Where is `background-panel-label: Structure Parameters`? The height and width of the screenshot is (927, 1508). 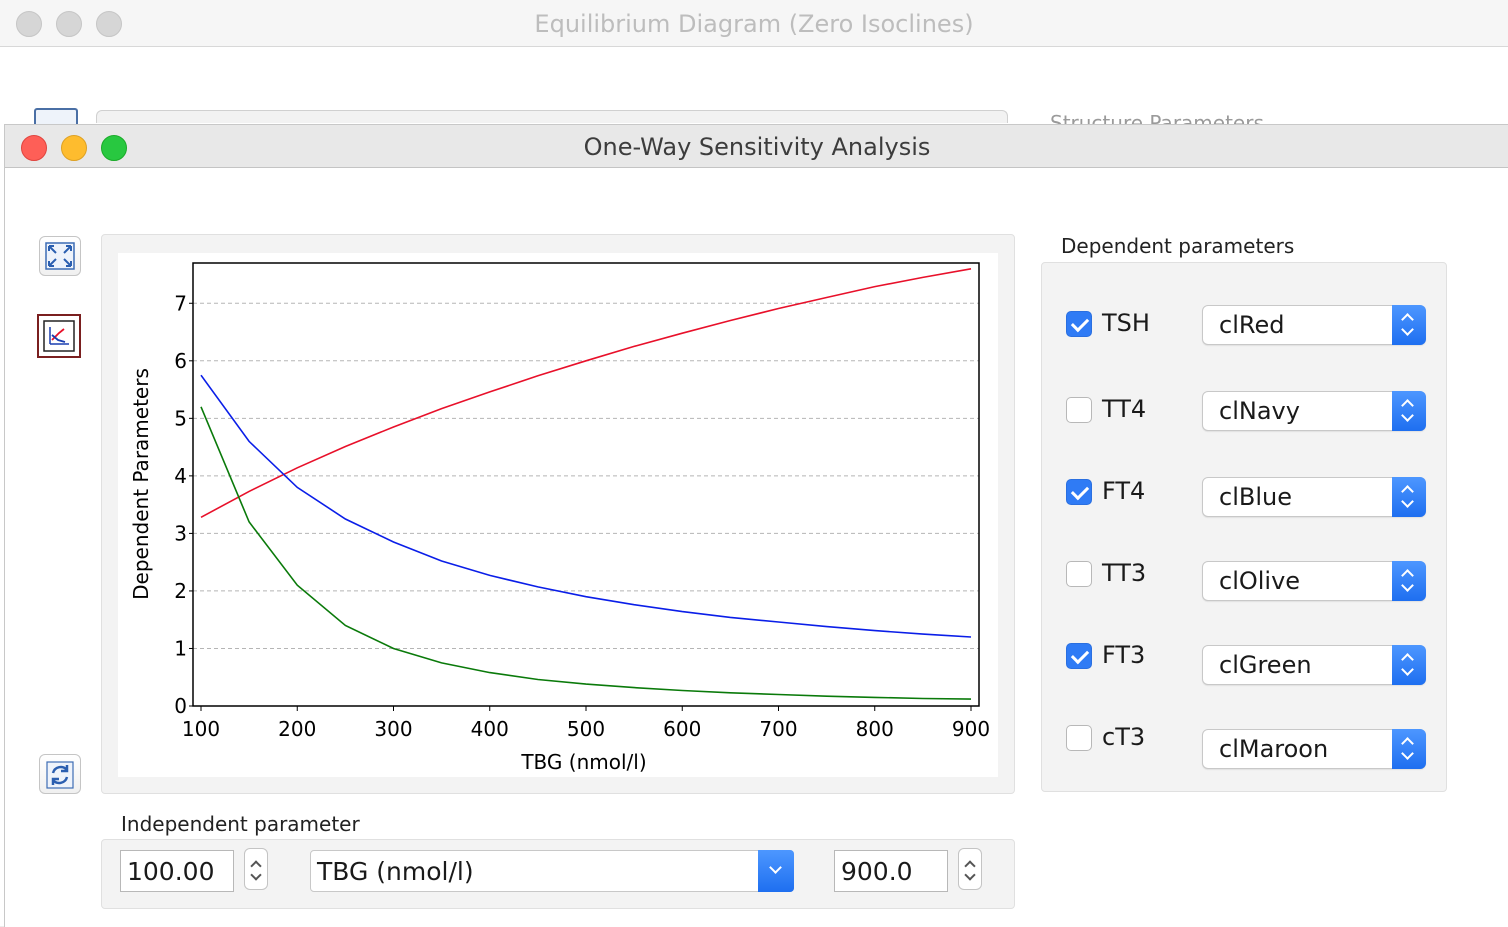 background-panel-label: Structure Parameters is located at coordinates (1157, 118).